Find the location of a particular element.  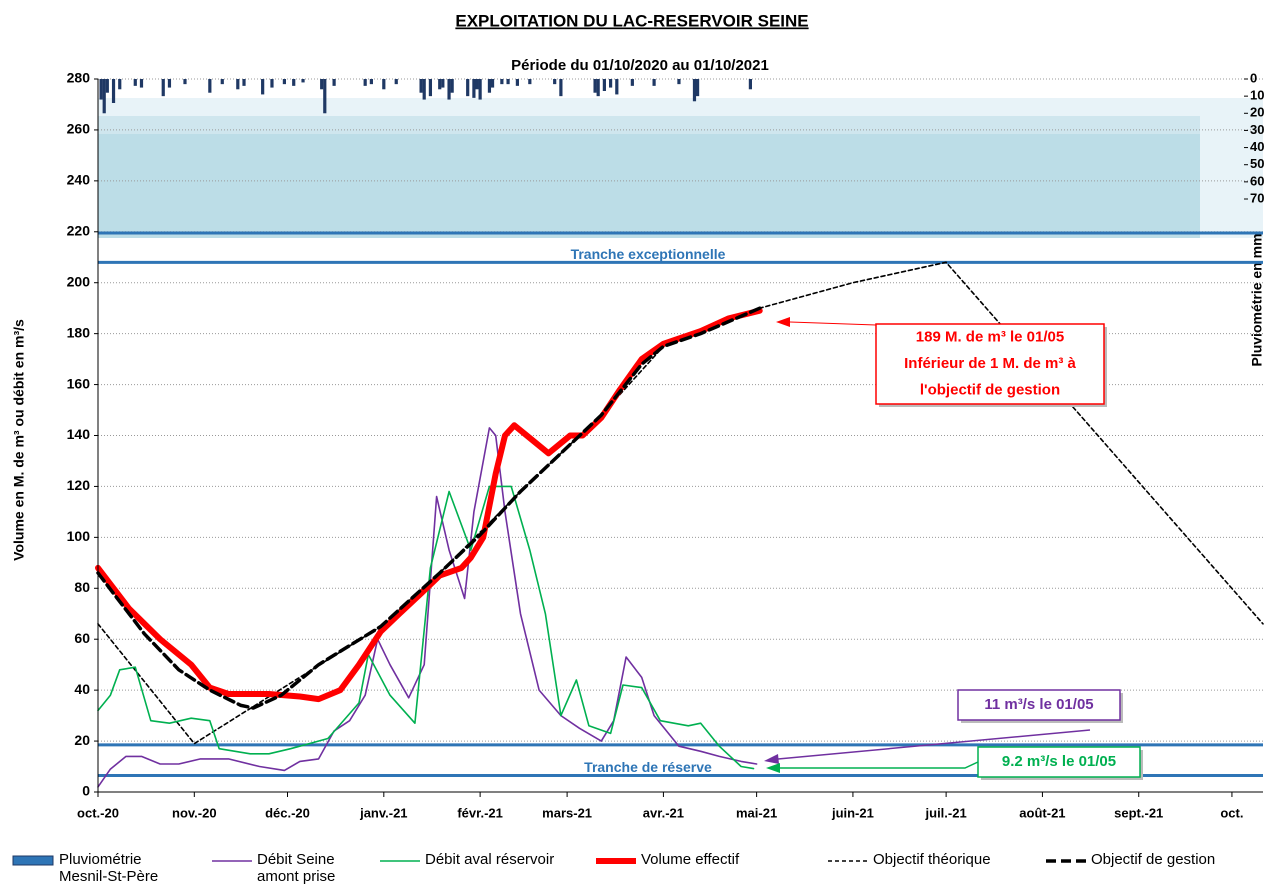

annotation-text: 189 M. de m³ le 01/05 is located at coordinates (990, 336).